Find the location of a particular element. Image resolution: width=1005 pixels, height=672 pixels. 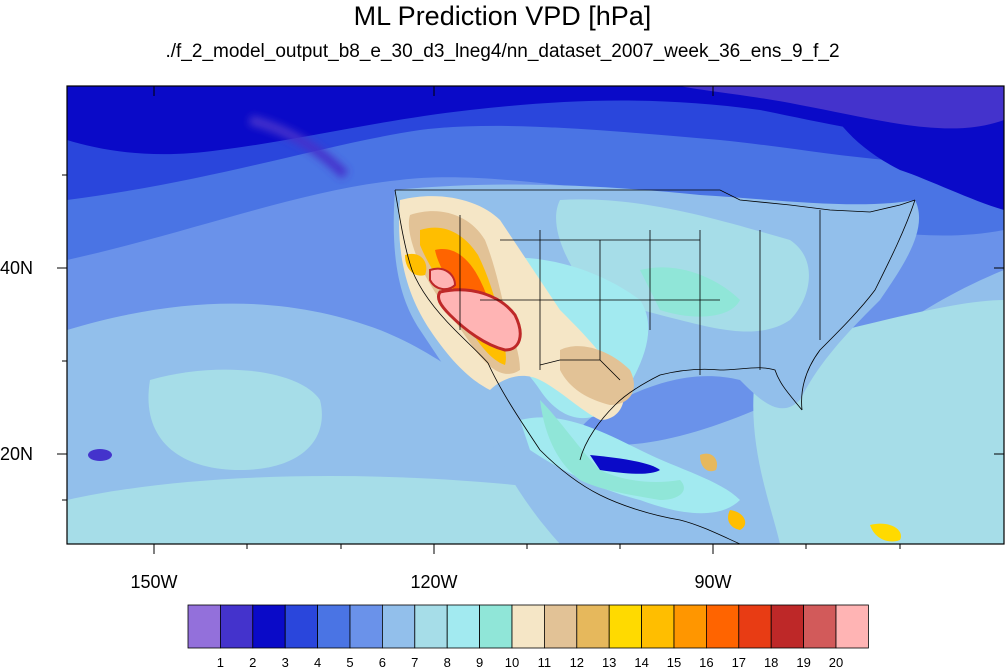

colorbar-label: 16 is located at coordinates (706, 662).